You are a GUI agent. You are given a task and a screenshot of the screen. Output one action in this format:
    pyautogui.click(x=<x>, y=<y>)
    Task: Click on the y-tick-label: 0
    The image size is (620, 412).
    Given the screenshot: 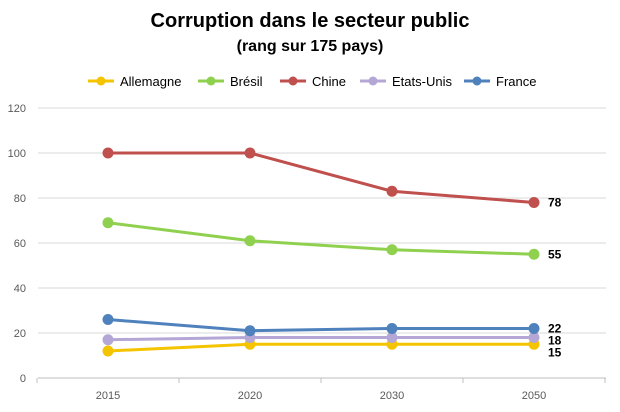 What is the action you would take?
    pyautogui.click(x=23, y=379)
    